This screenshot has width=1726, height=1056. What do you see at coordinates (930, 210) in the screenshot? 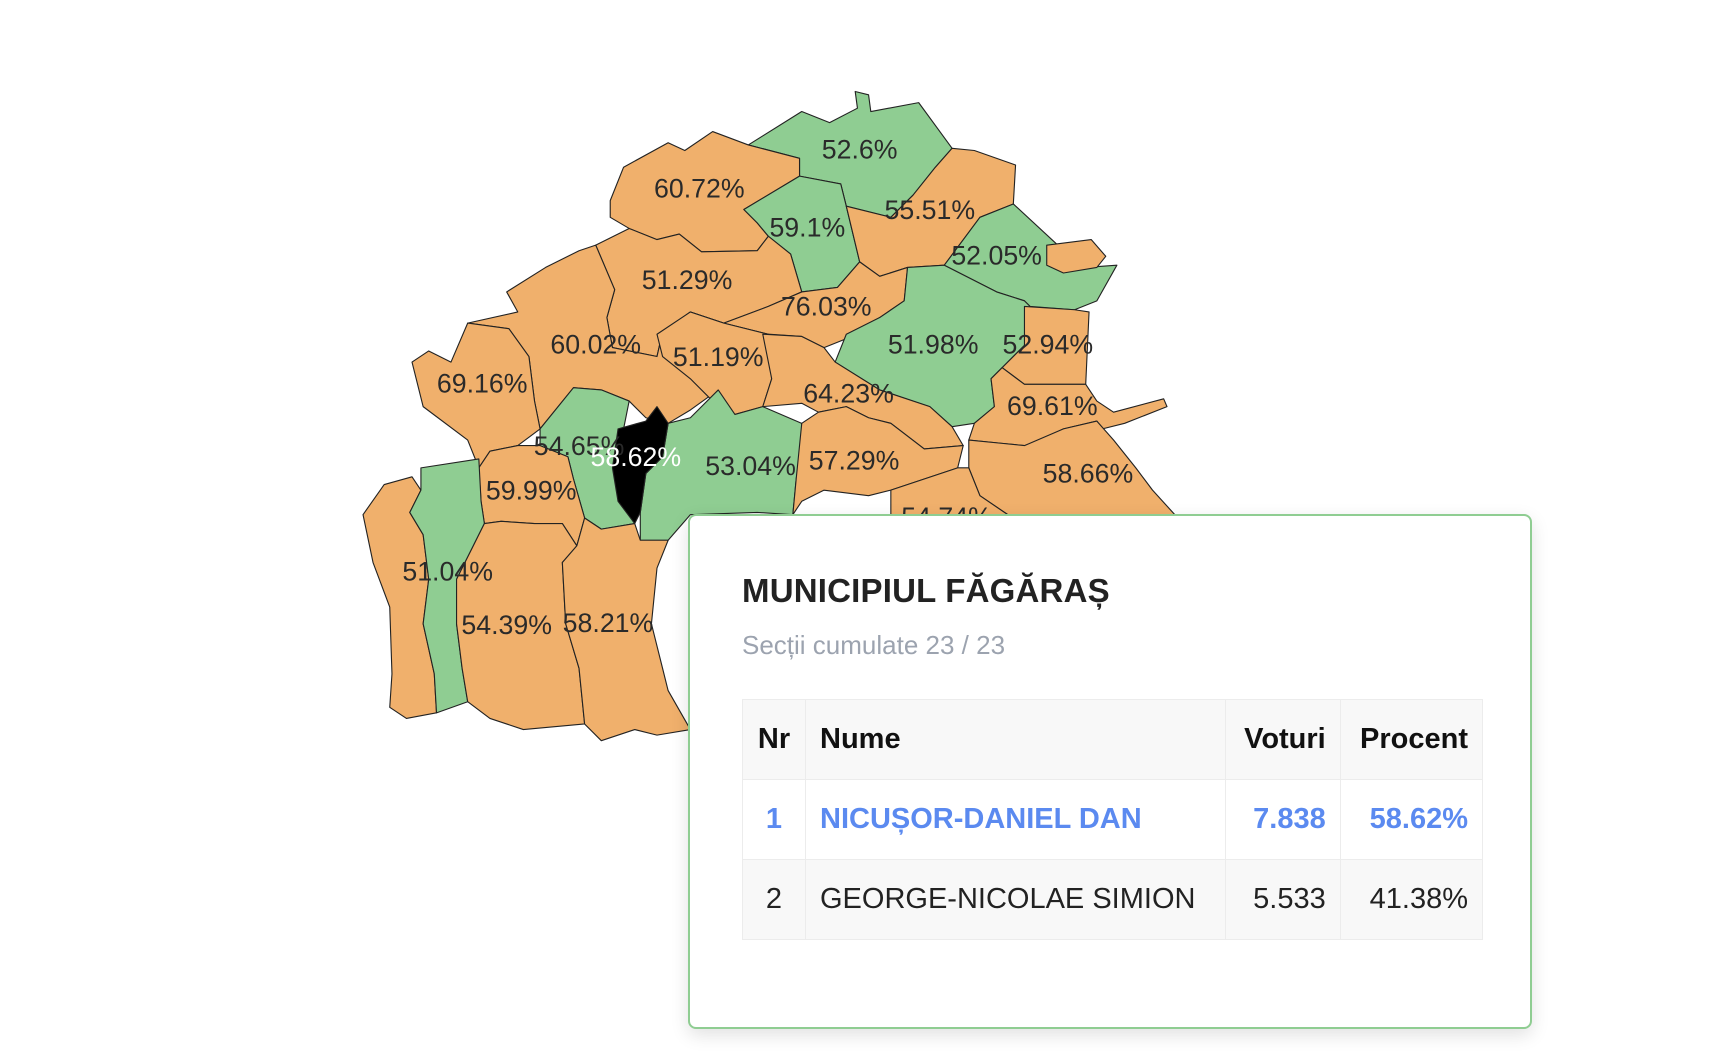
I see `region-percent-label: 55.51%` at bounding box center [930, 210].